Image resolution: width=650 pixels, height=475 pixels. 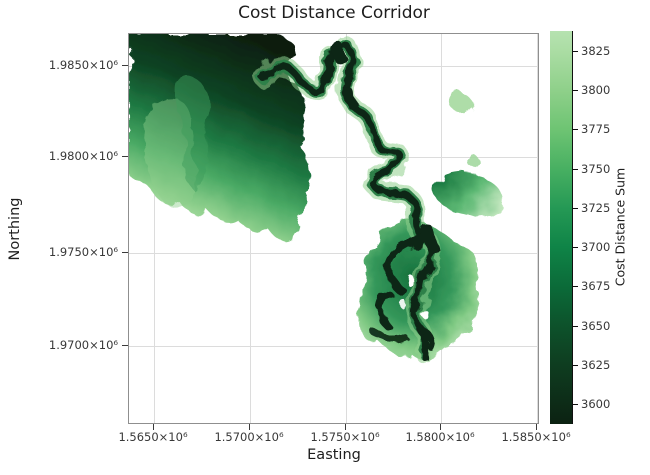 What do you see at coordinates (427, 339) in the screenshot?
I see `corridor-branch` at bounding box center [427, 339].